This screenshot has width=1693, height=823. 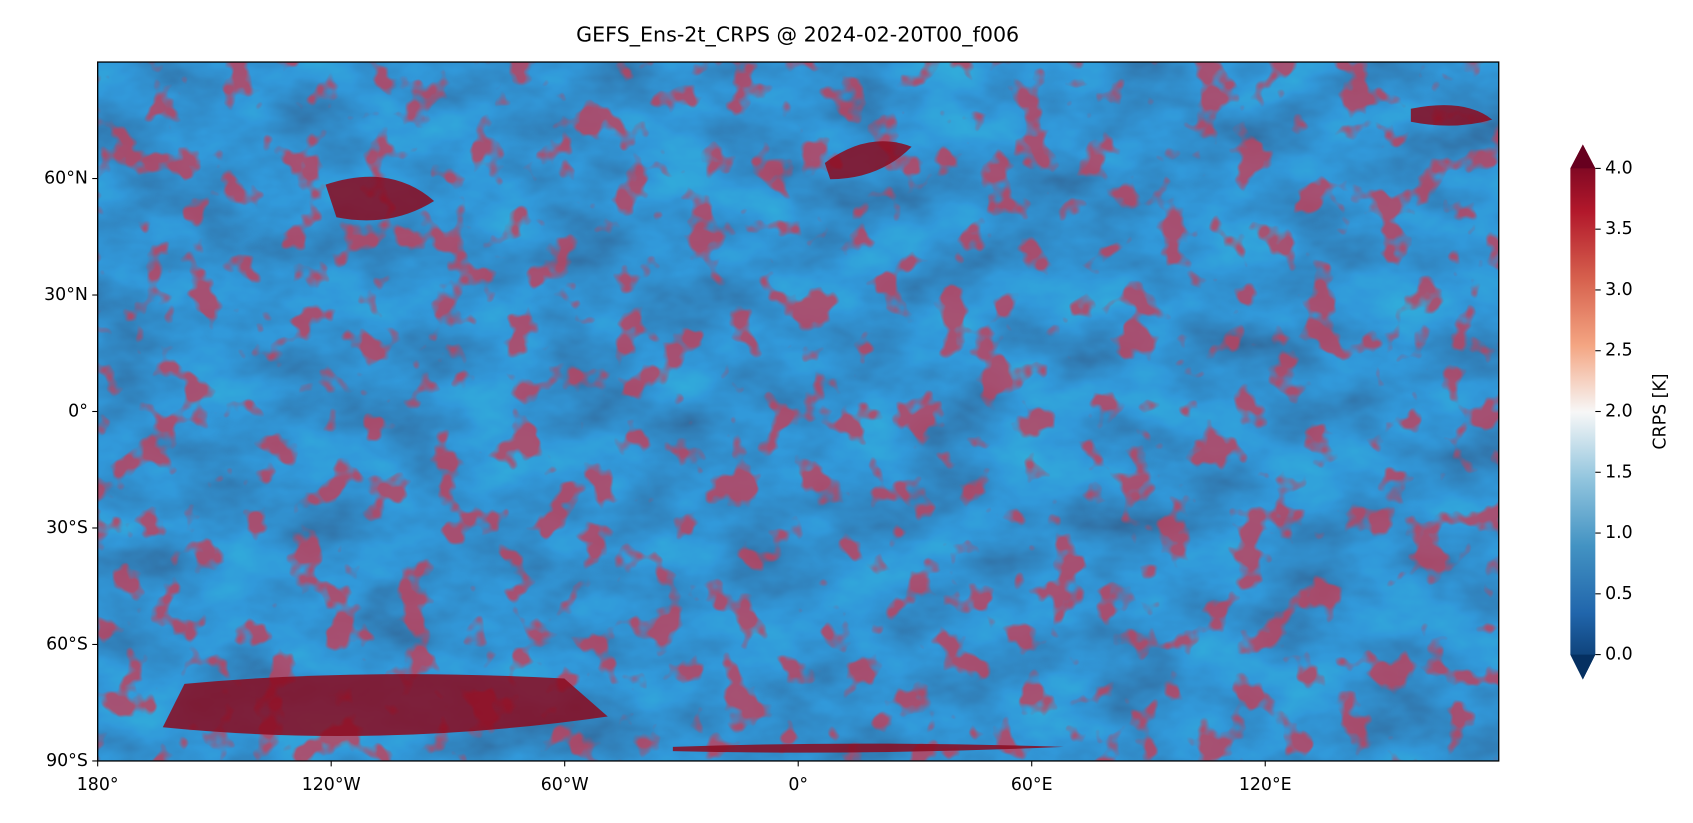 I want to click on colorbar-tick-label: 3.5, so click(x=1619, y=229).